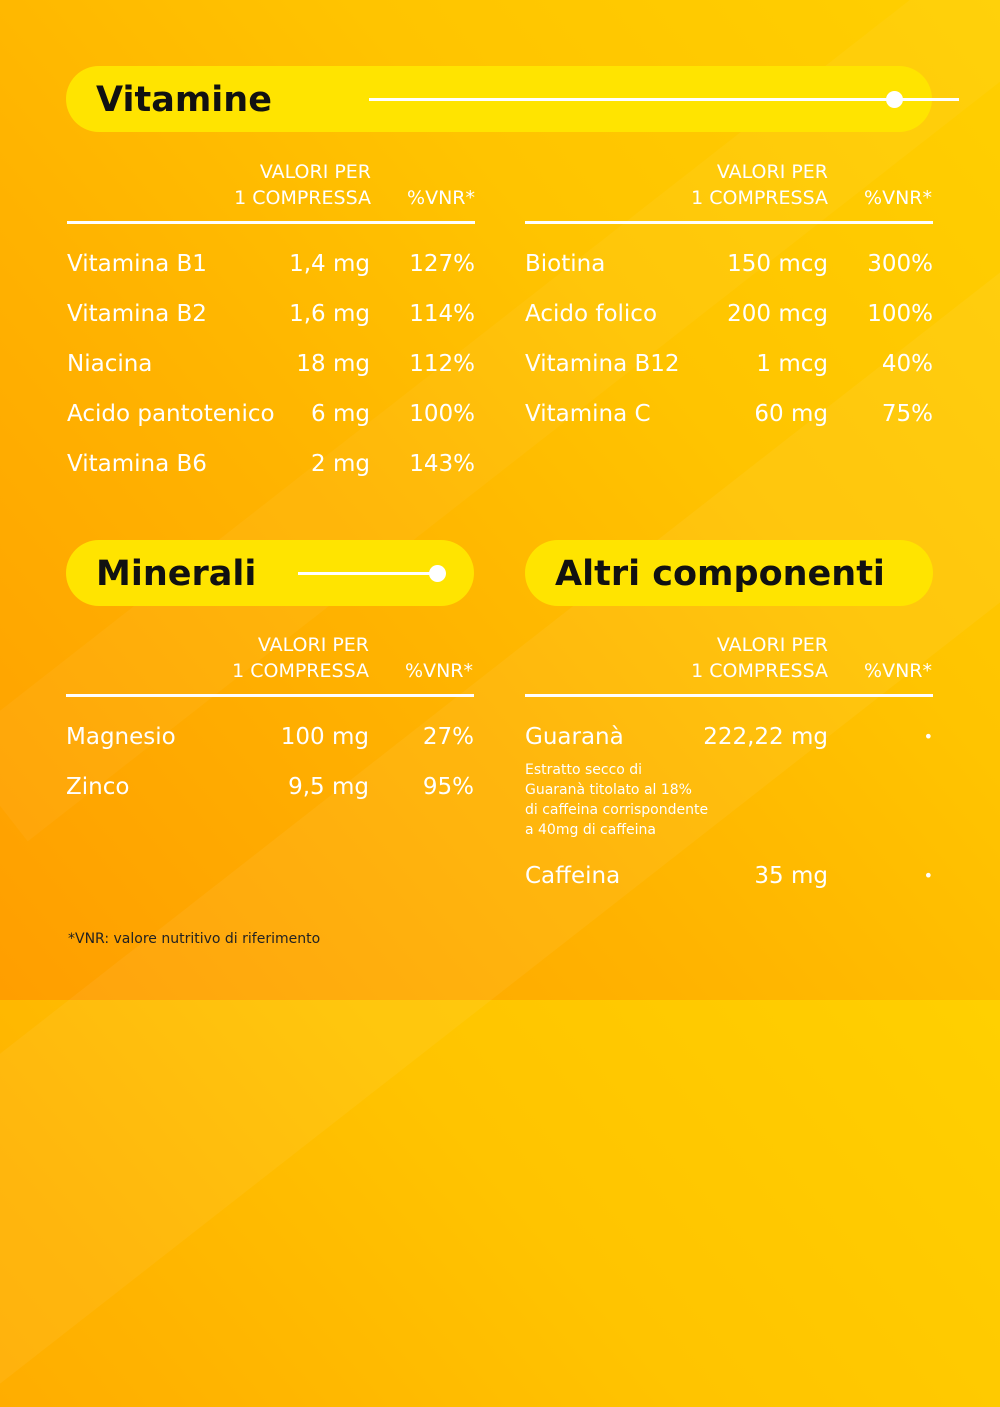  Describe the element at coordinates (271, 364) in the screenshot. I see `table-row: Niacina 18 mg 112%` at that location.